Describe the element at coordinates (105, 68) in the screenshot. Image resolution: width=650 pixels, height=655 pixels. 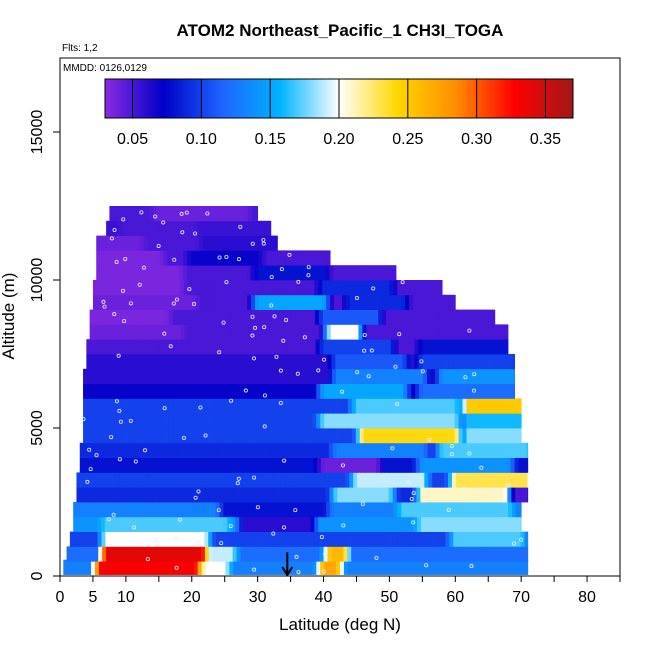
I see `dates-label: MMDD: 0126,0129` at that location.